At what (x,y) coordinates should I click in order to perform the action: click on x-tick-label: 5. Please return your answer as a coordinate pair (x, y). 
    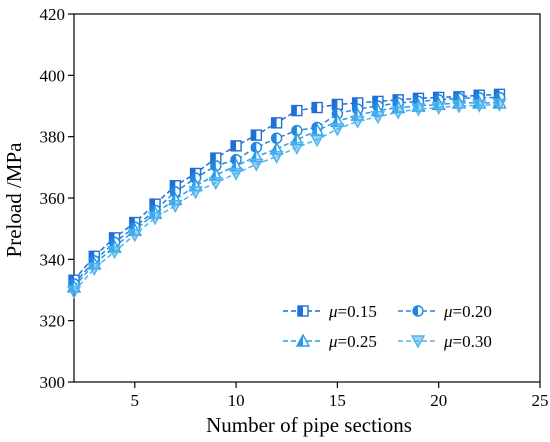
    Looking at the image, I should click on (135, 400).